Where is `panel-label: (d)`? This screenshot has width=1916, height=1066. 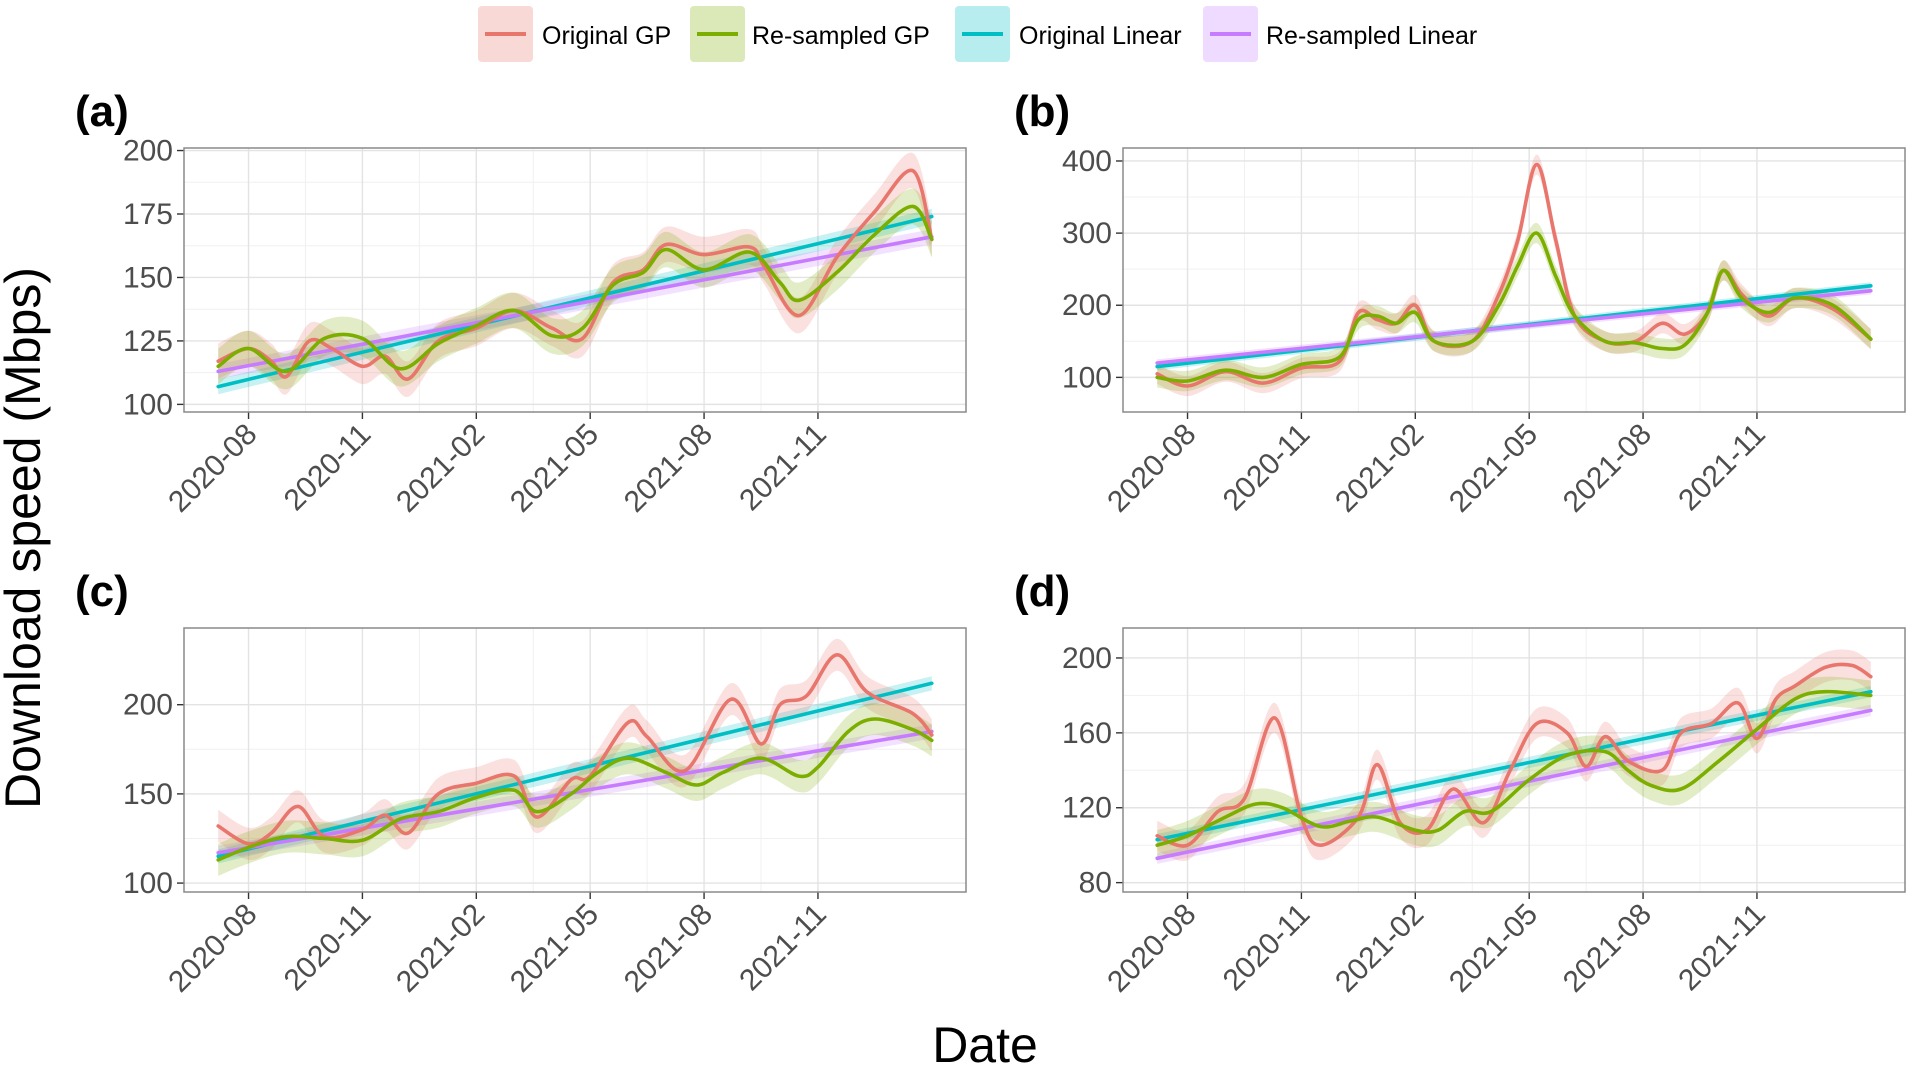 panel-label: (d) is located at coordinates (1042, 591).